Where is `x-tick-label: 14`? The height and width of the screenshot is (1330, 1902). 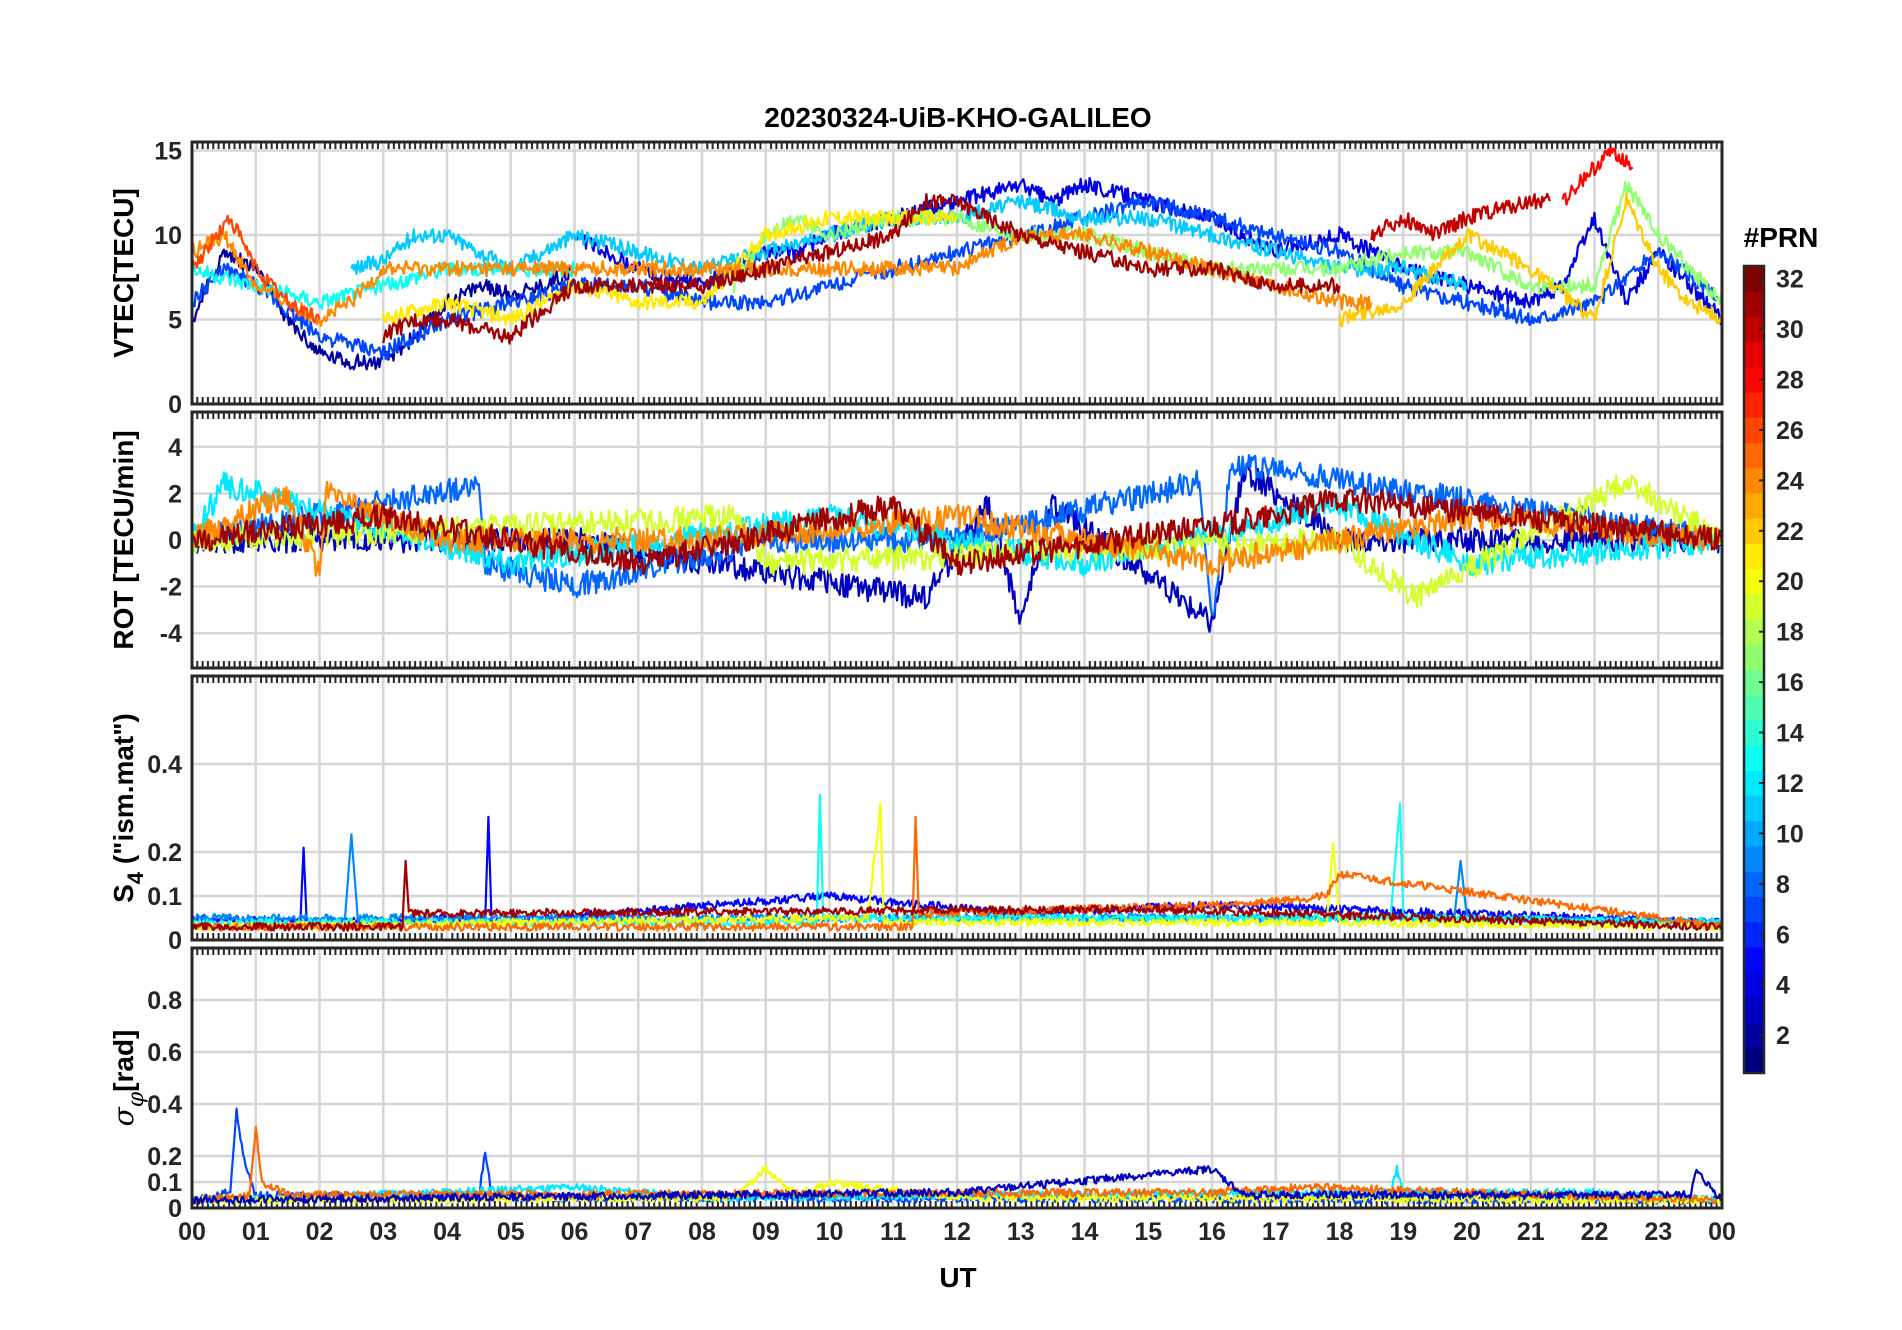
x-tick-label: 14 is located at coordinates (1085, 1232).